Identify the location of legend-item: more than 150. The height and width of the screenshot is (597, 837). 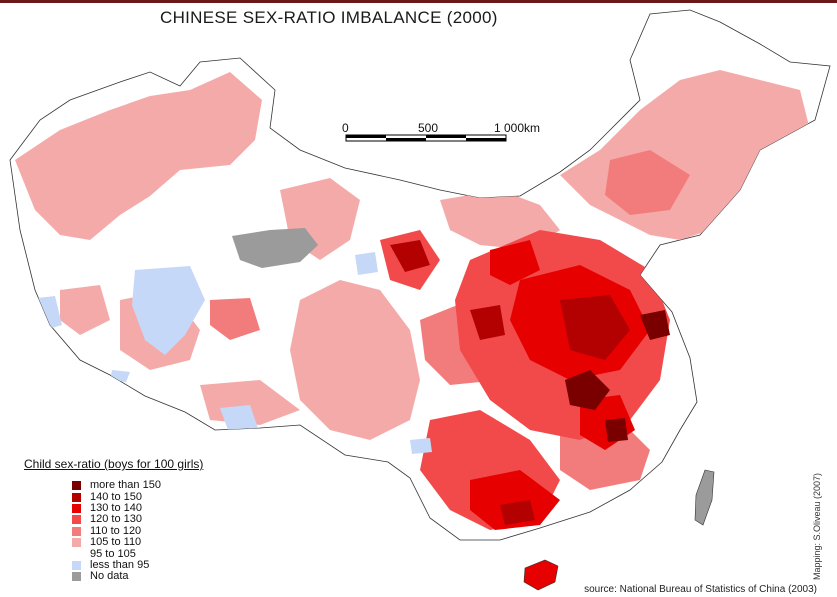
(153, 485).